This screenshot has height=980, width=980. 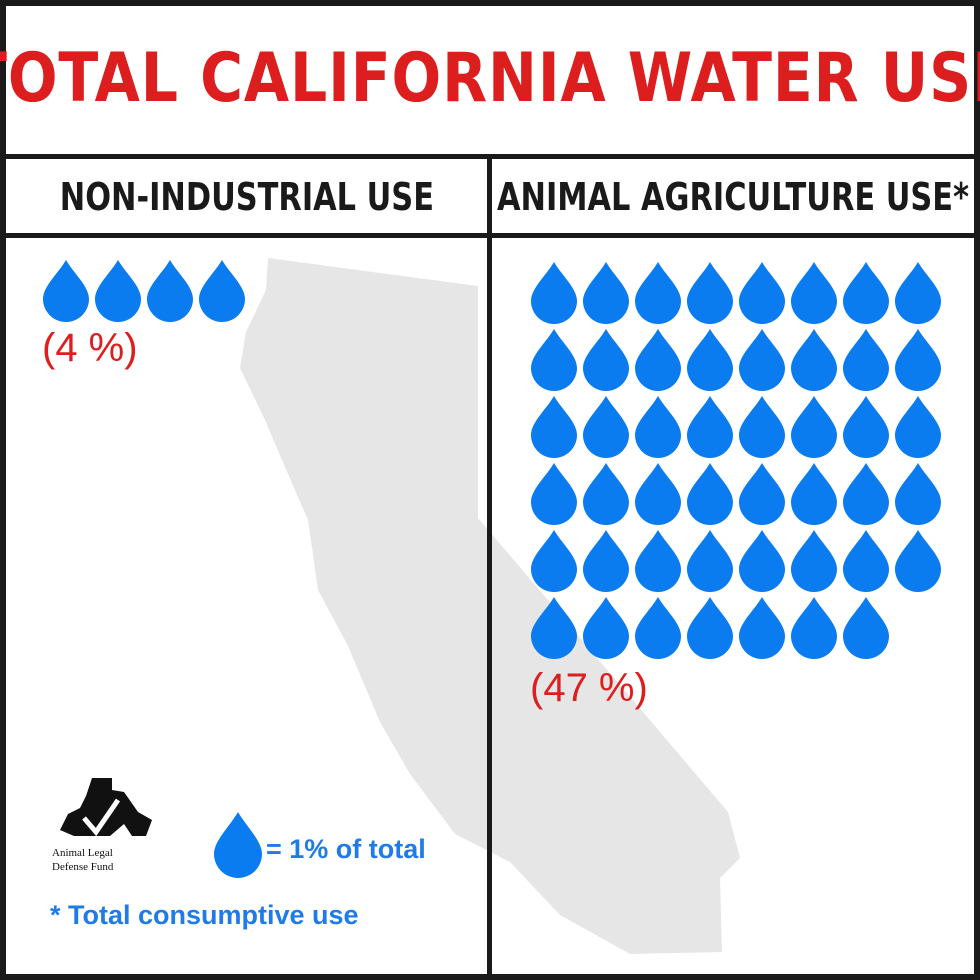 I want to click on category-label-1: ANIMAL AGRICULTURE USE*, so click(x=733, y=197).